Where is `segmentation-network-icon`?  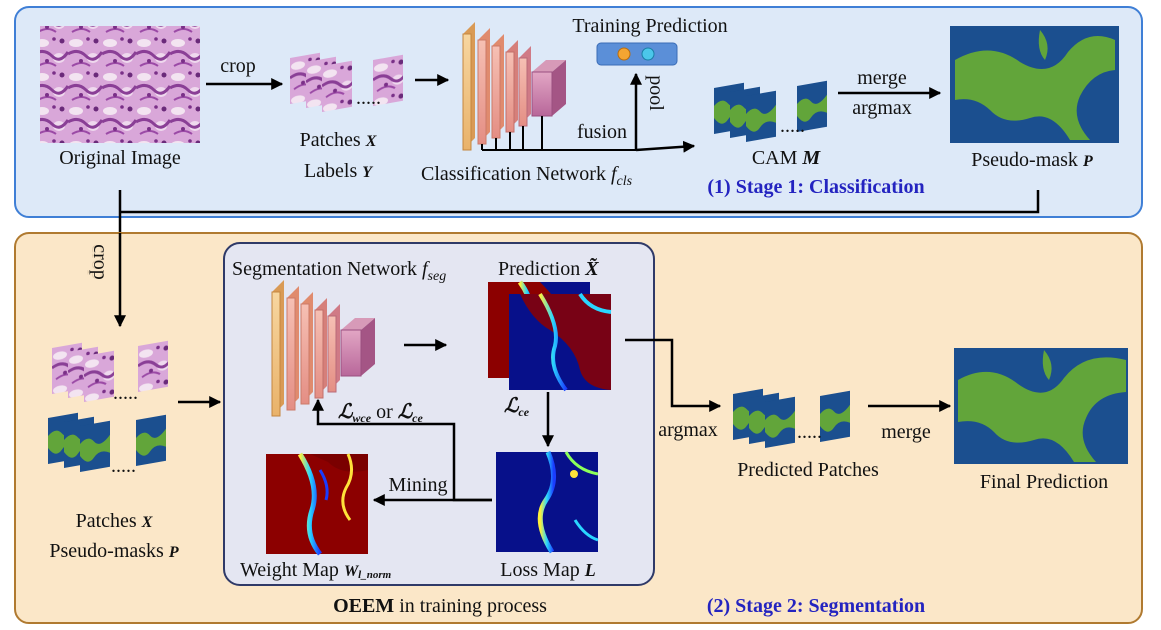
segmentation-network-icon is located at coordinates (323, 348).